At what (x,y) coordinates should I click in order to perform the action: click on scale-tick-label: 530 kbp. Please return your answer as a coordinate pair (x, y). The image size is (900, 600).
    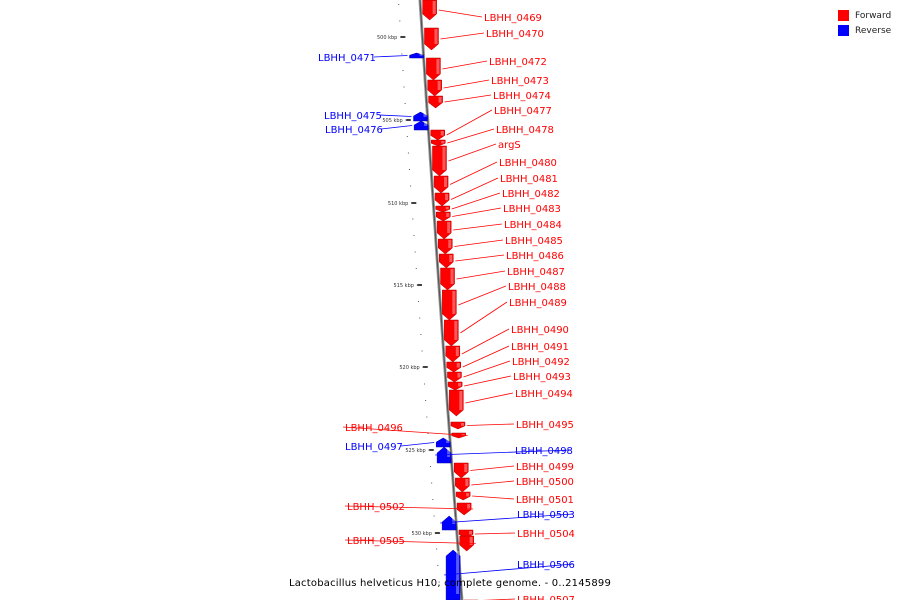
    Looking at the image, I should click on (422, 534).